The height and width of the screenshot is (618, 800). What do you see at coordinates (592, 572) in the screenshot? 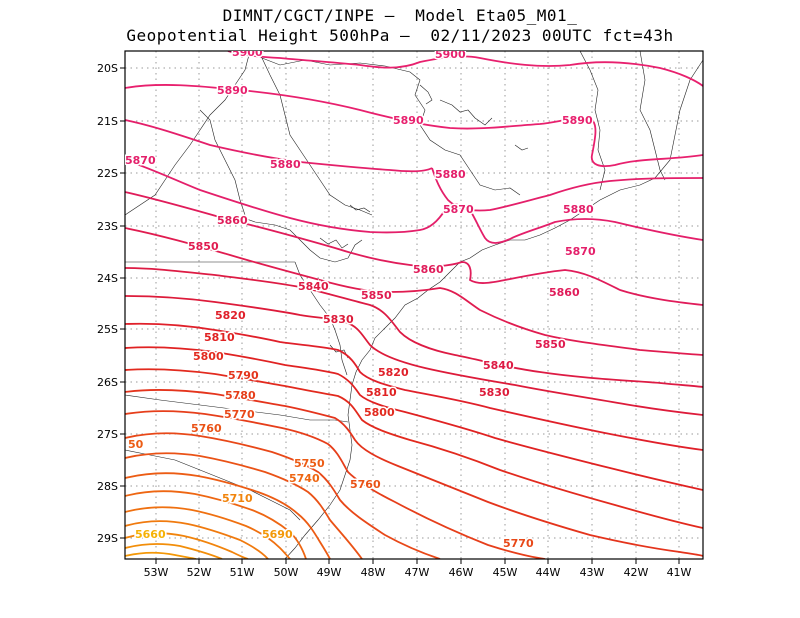
I see `lon-label: 43W` at bounding box center [592, 572].